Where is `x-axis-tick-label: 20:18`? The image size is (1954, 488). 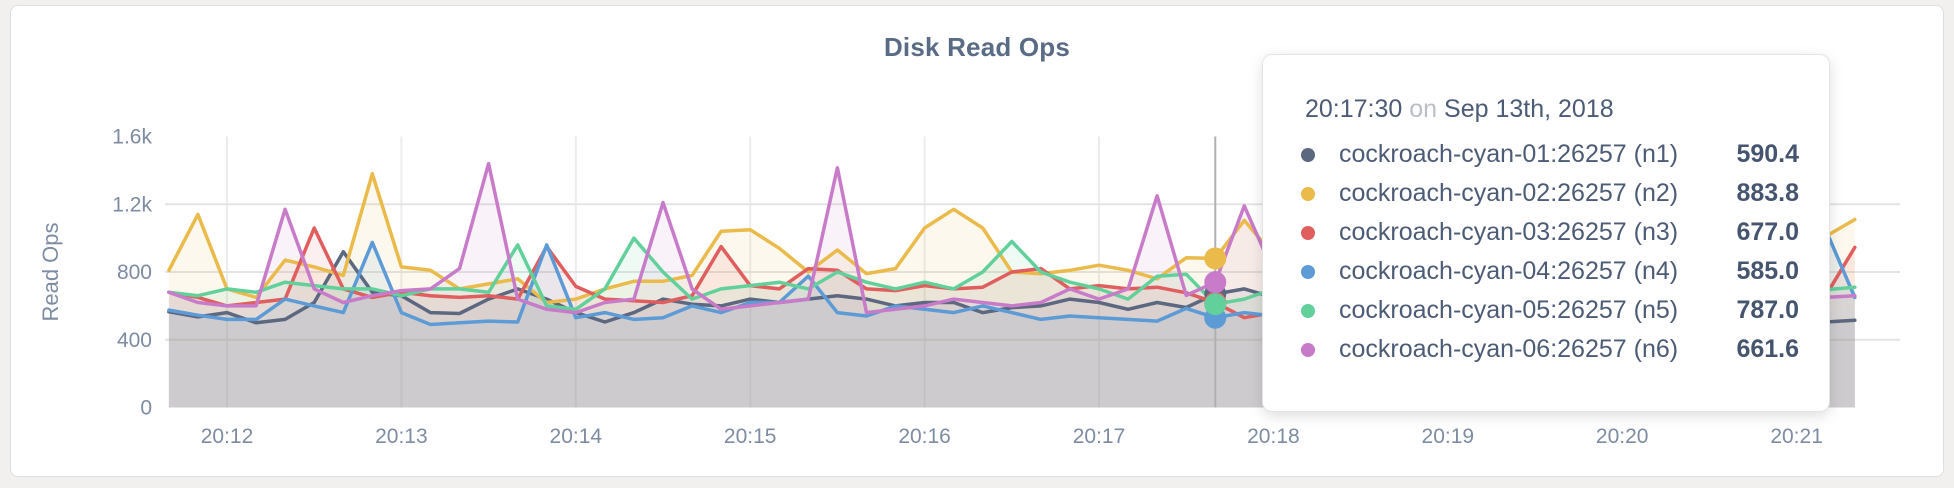 x-axis-tick-label: 20:18 is located at coordinates (1273, 436).